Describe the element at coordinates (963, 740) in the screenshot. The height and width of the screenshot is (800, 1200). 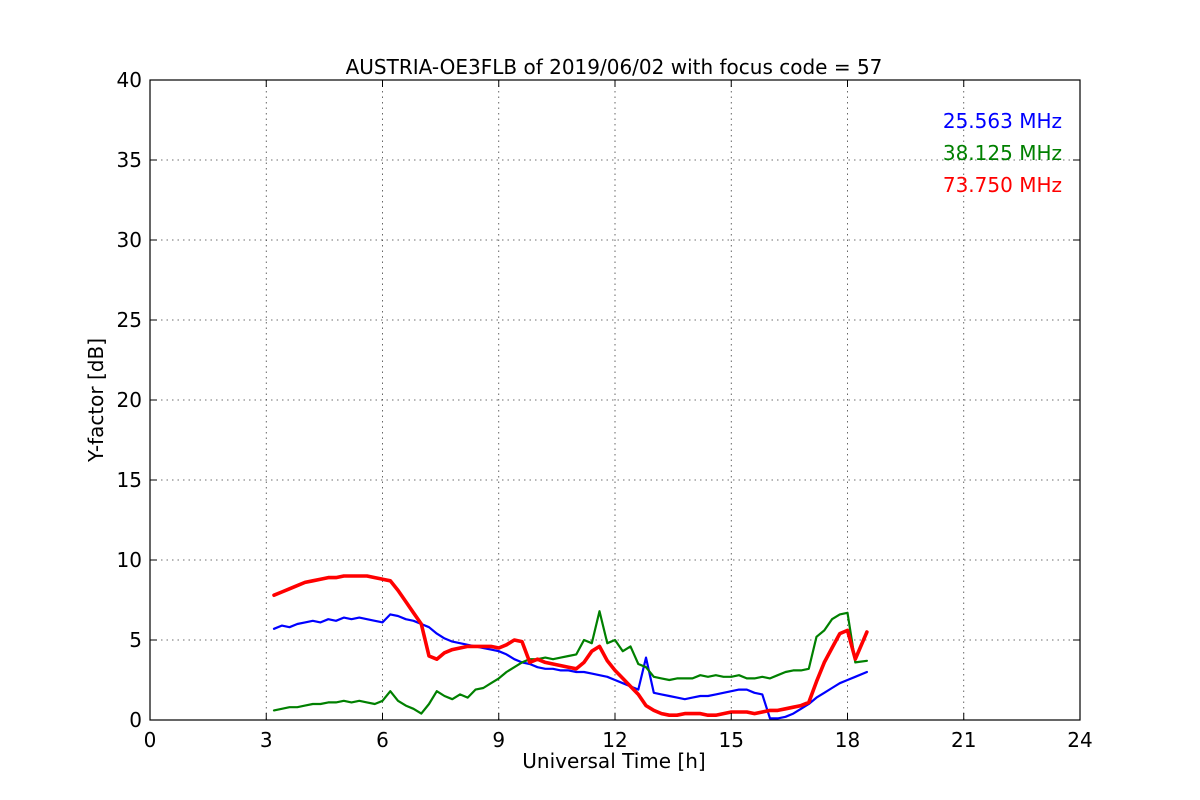
I see `x-tick-label: 21` at that location.